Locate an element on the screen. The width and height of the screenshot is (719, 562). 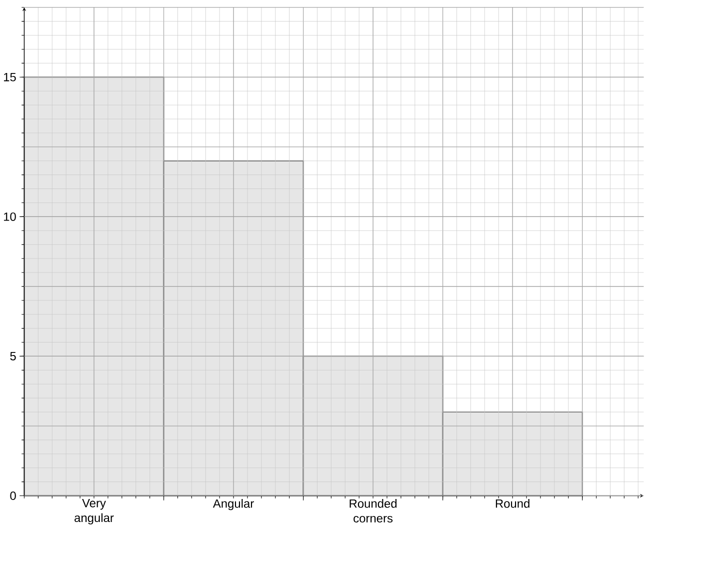
x-tick-label: Round is located at coordinates (513, 503).